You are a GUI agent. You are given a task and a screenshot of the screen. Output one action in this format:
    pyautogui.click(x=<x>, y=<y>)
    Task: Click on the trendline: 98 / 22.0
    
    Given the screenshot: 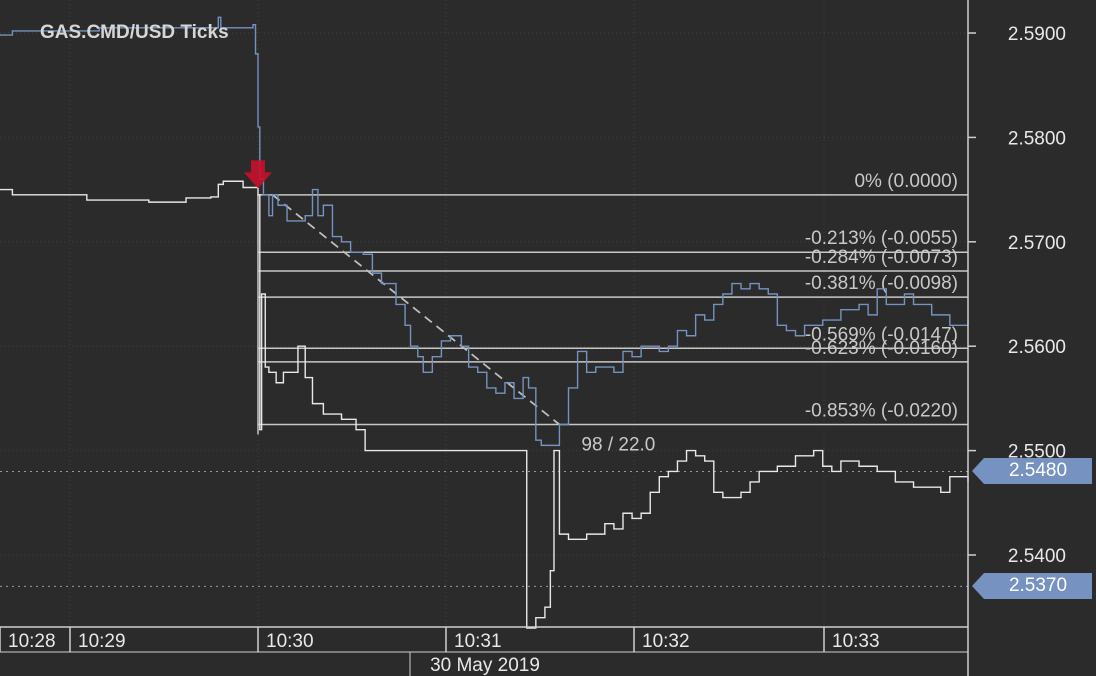 What is the action you would take?
    pyautogui.click(x=463, y=325)
    